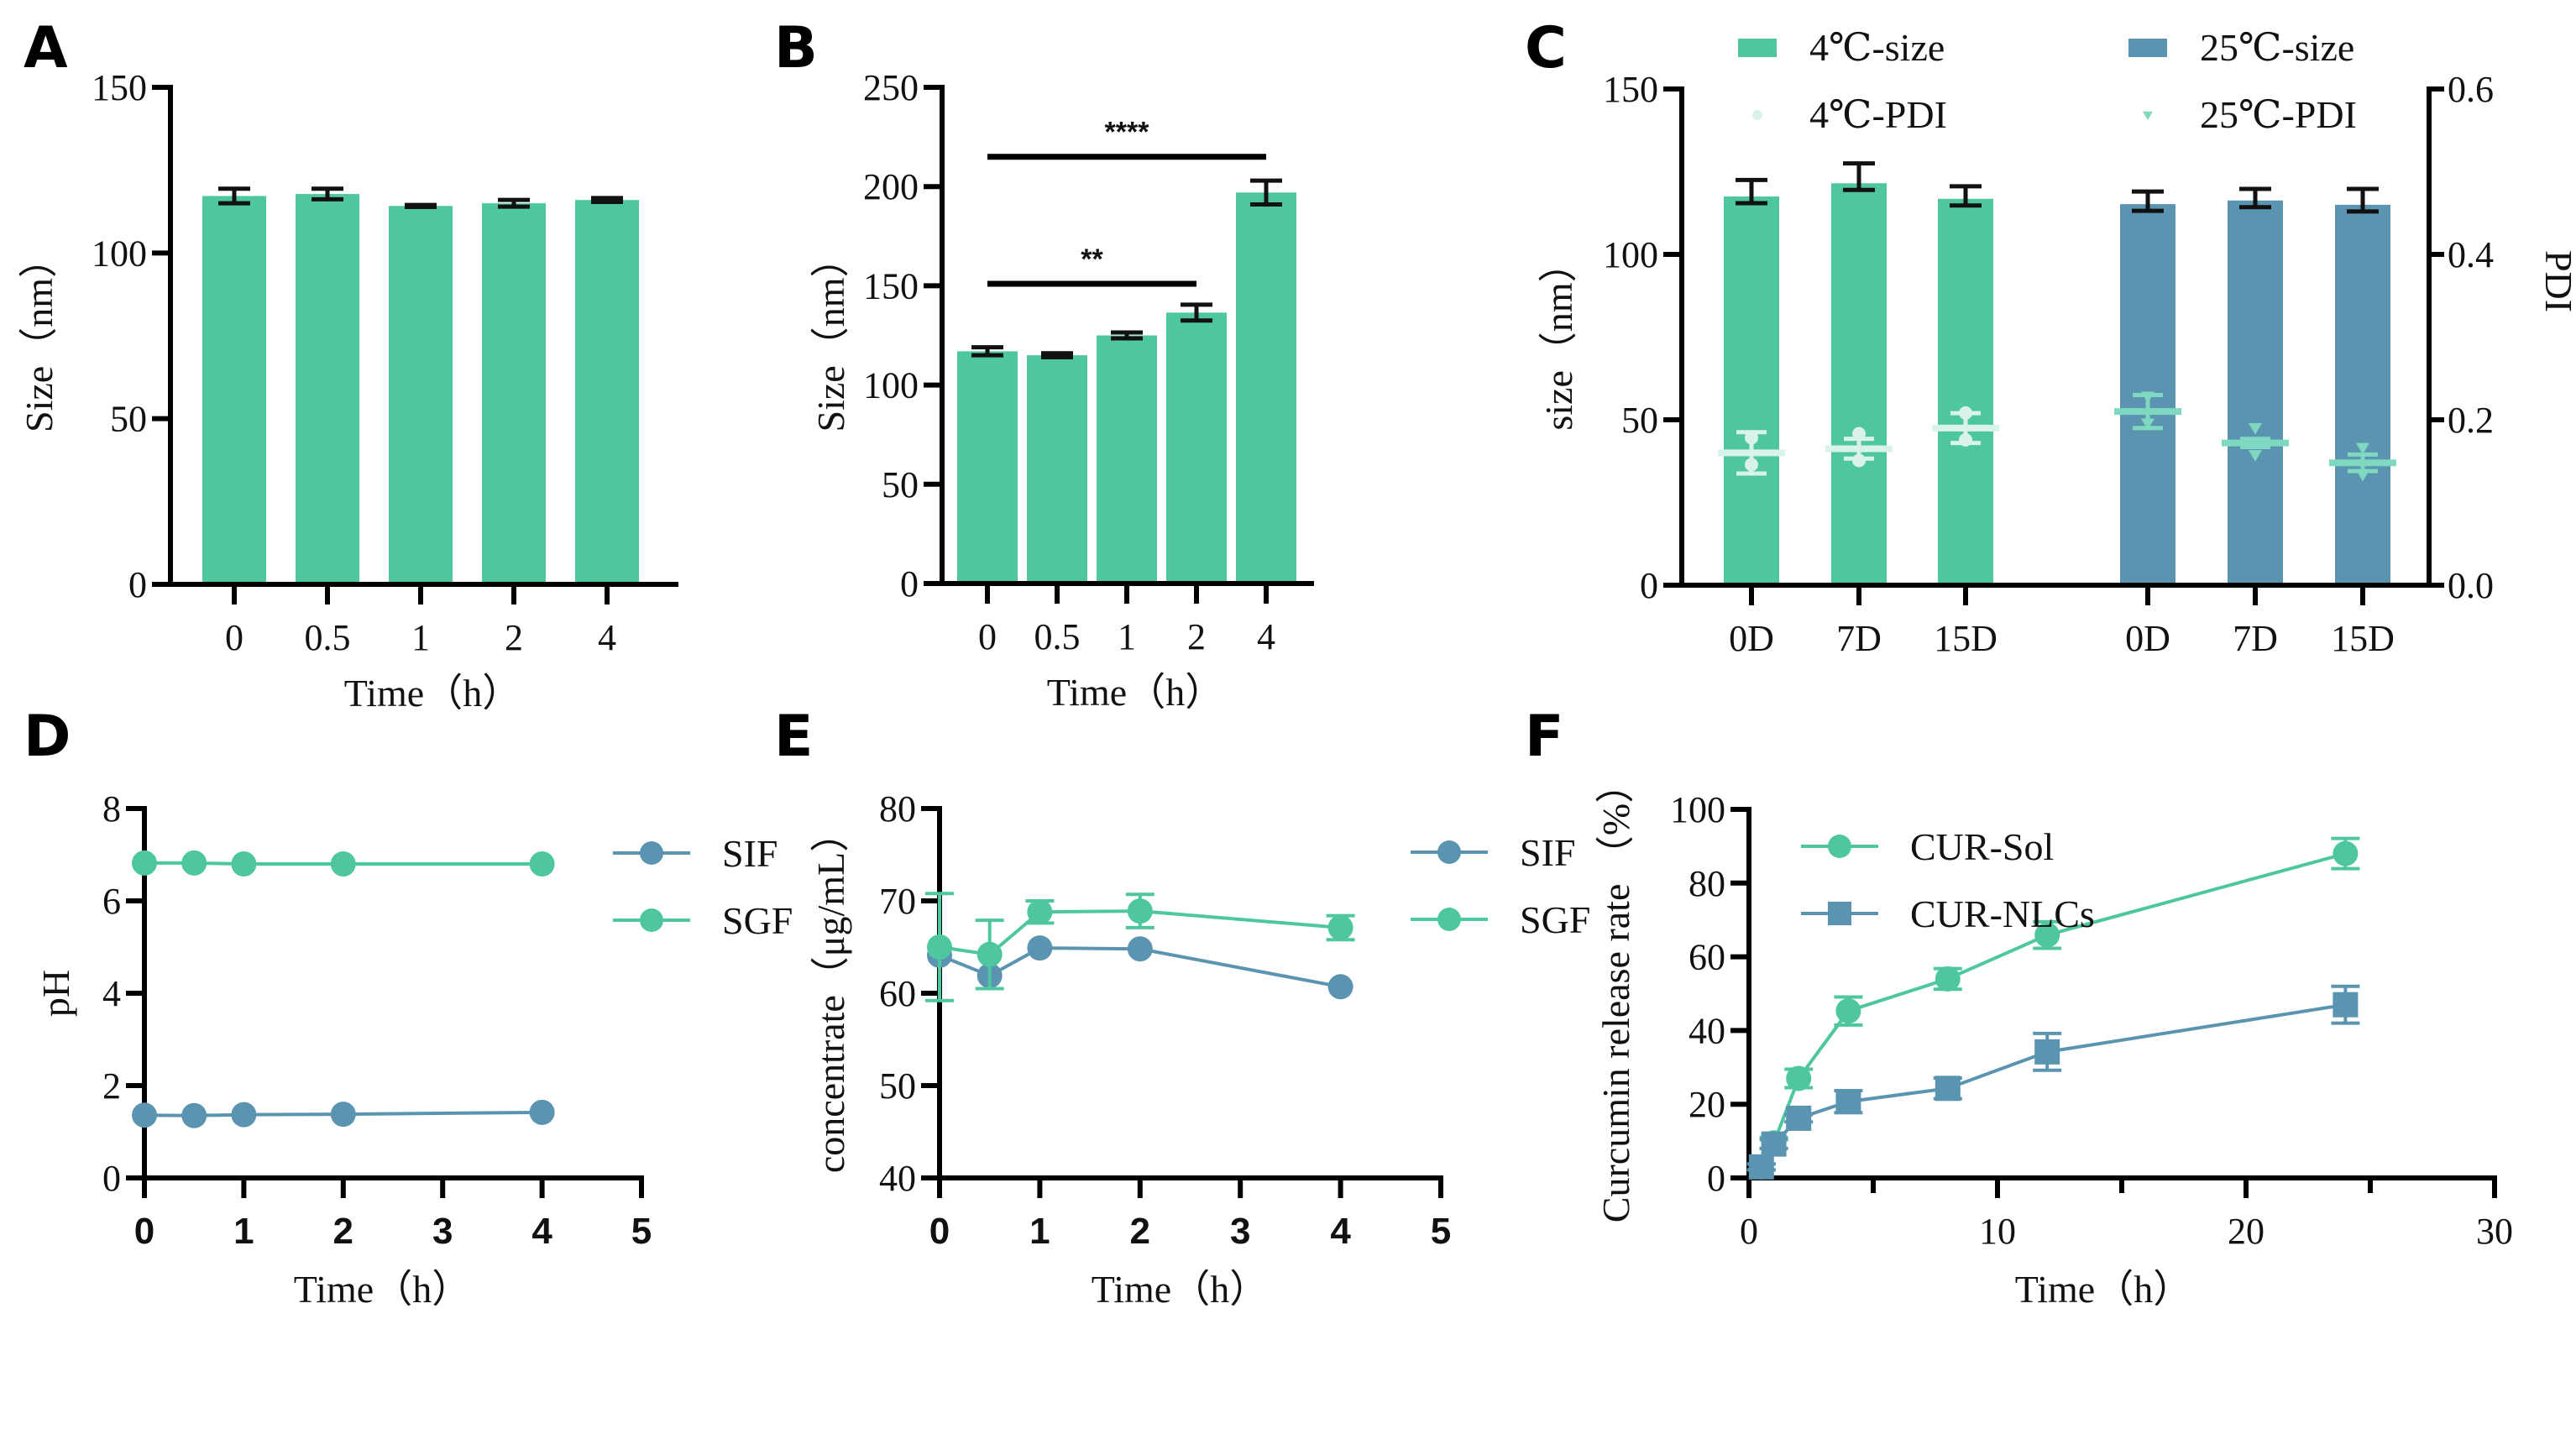 This screenshot has height=1455, width=2576. What do you see at coordinates (1841, 47) in the screenshot?
I see `legend-item: 4℃-size` at bounding box center [1841, 47].